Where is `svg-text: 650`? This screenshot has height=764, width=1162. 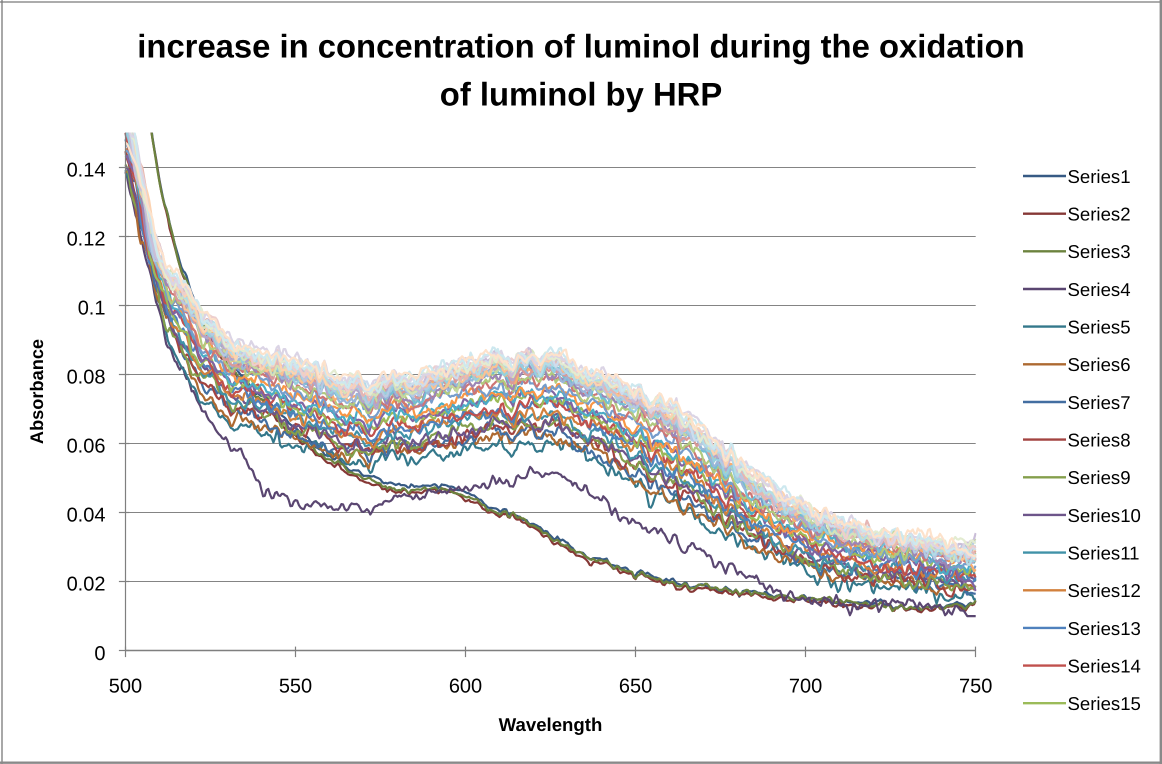 svg-text: 650 is located at coordinates (635, 687).